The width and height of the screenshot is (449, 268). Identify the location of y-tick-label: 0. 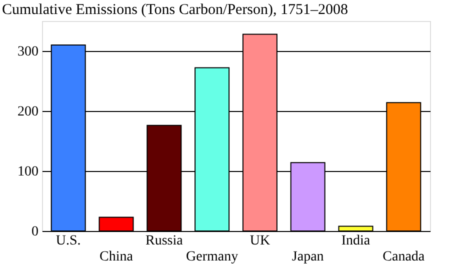
(35, 232).